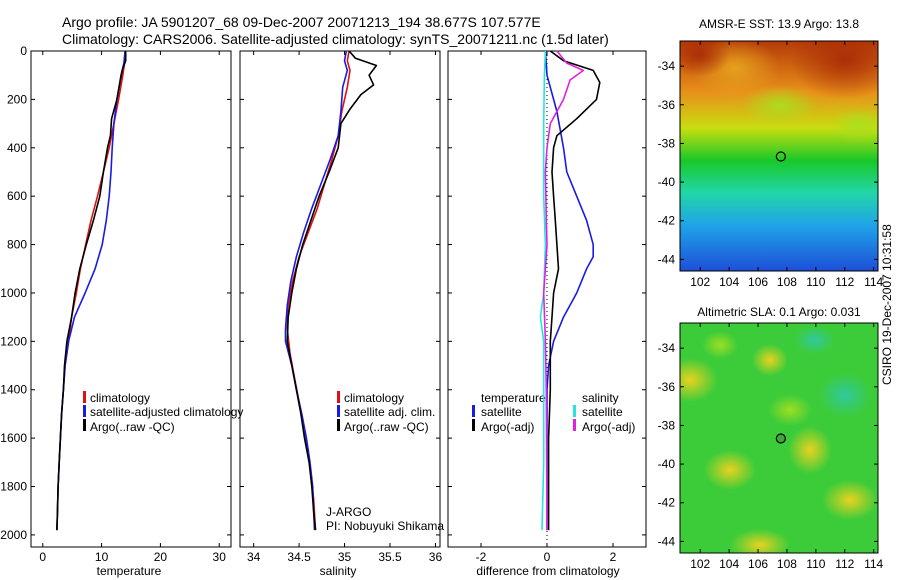 Image resolution: width=900 pixels, height=580 pixels. What do you see at coordinates (161, 557) in the screenshot?
I see `temperature-xtick-label: 20` at bounding box center [161, 557].